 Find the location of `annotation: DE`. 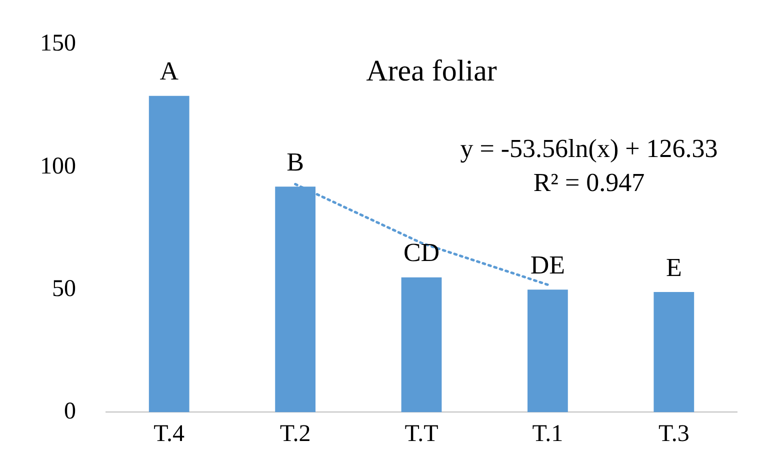

annotation: DE is located at coordinates (548, 265).